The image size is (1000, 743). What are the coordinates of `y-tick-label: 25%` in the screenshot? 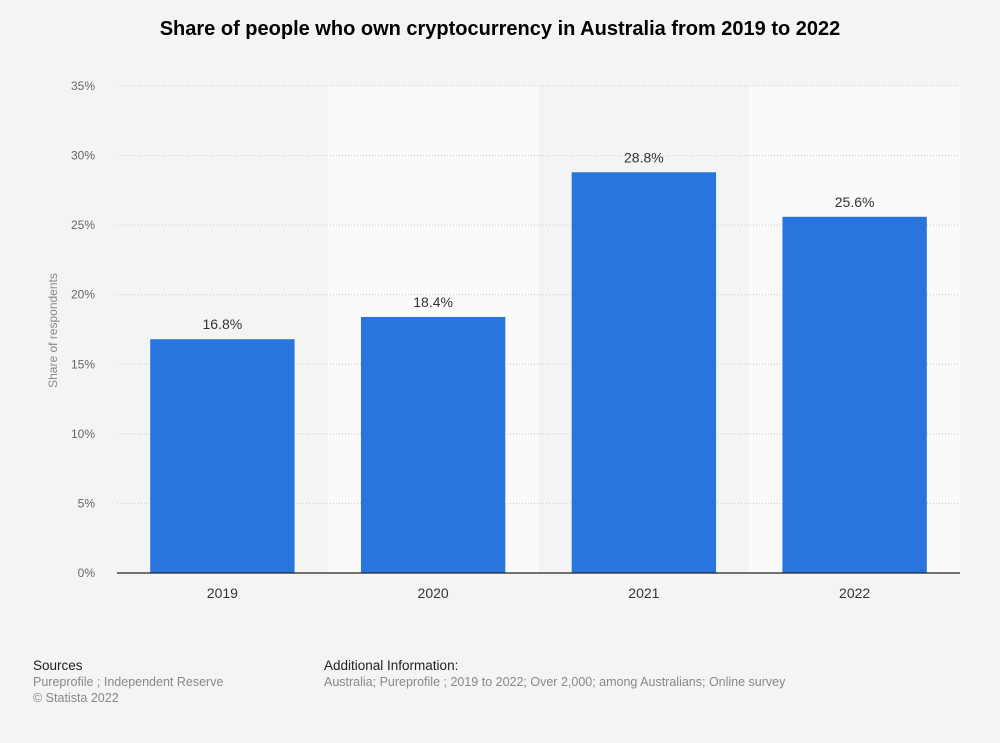 It's located at (83, 225).